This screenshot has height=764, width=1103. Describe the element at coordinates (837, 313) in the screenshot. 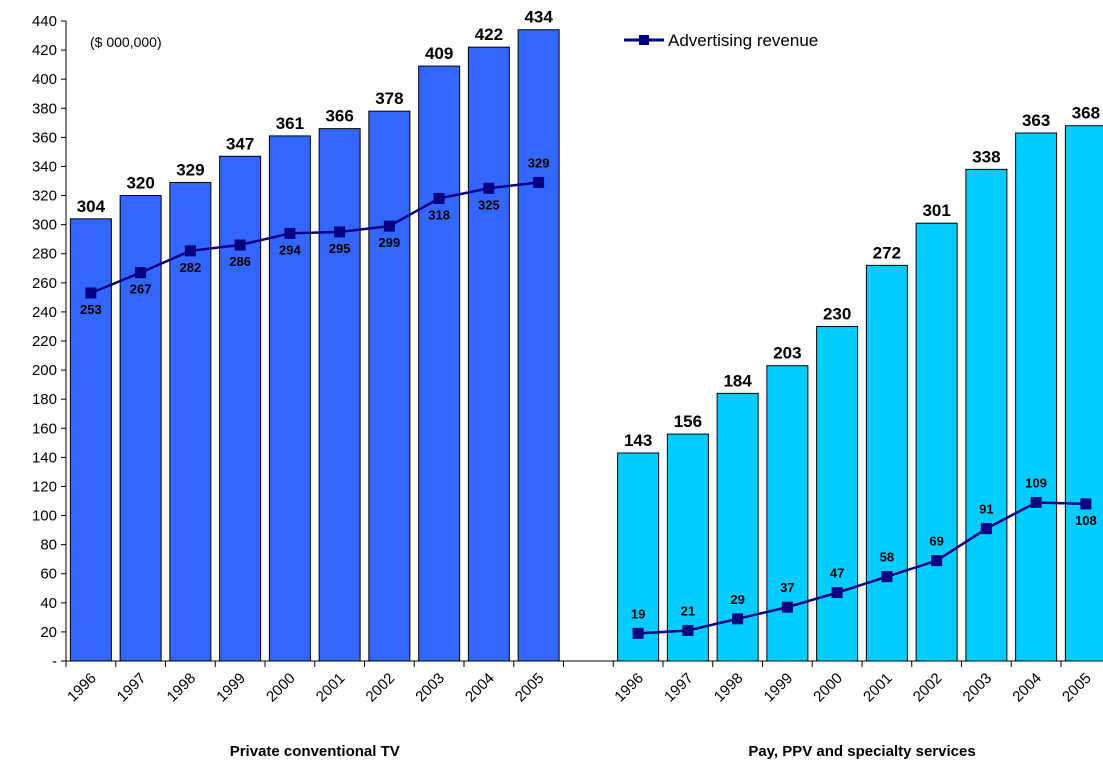

I see `bar-value-label: 230` at that location.